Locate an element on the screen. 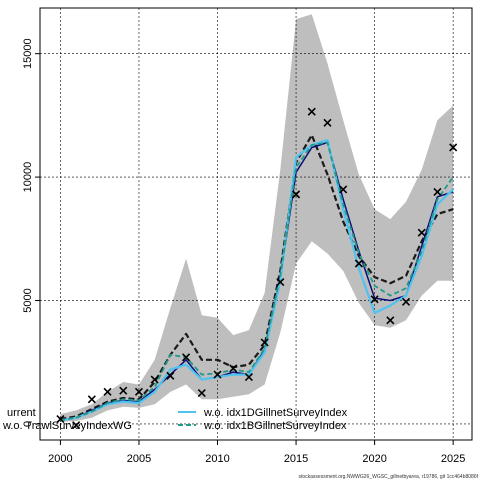 Image resolution: width=480 pixels, height=480 pixels. legend-label-3: w.o. idx1BGillnetSurveyIndex is located at coordinates (275, 426).